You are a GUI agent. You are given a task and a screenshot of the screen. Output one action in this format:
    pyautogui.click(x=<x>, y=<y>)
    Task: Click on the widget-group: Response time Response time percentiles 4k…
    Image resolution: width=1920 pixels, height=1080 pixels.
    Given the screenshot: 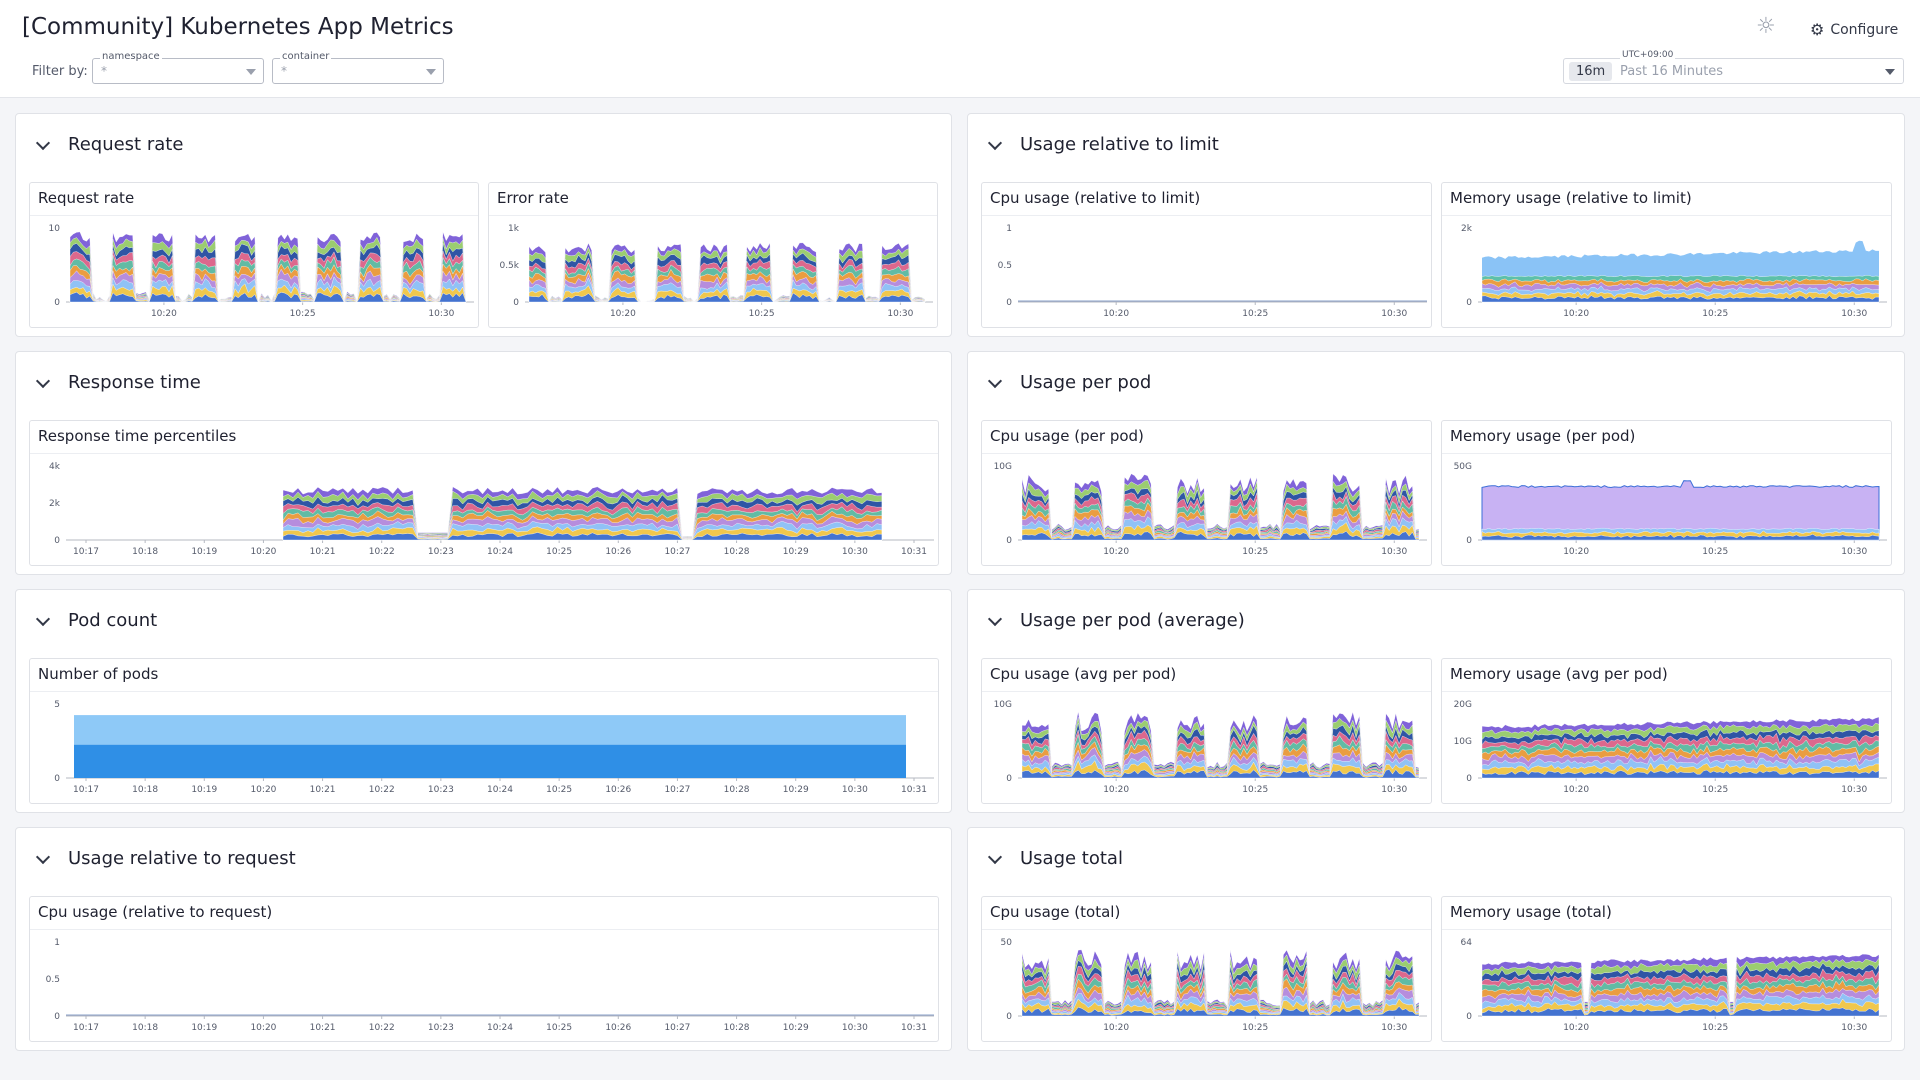 What is the action you would take?
    pyautogui.click(x=483, y=463)
    